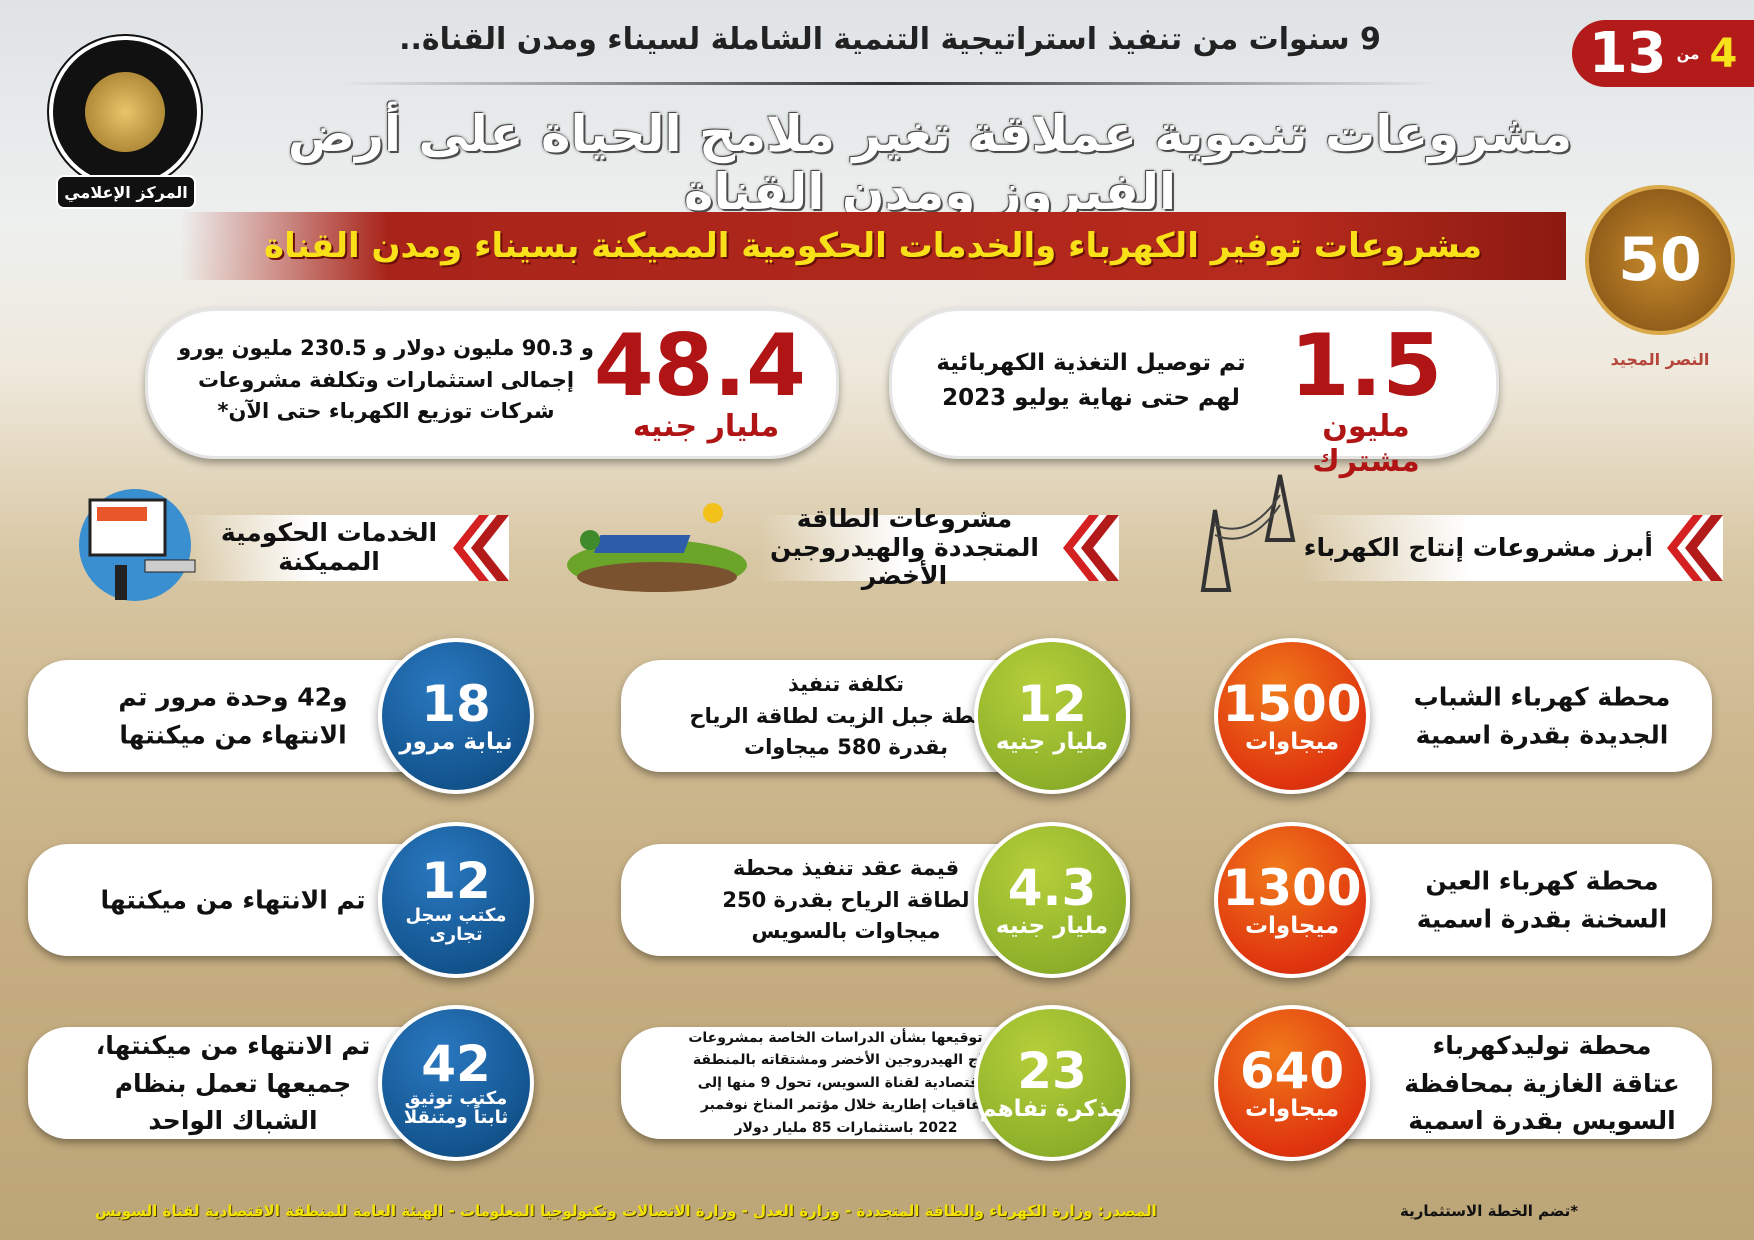 This screenshot has height=1240, width=1754. I want to click on item-text: محطة توليدكهرباء, so click(1542, 1045).